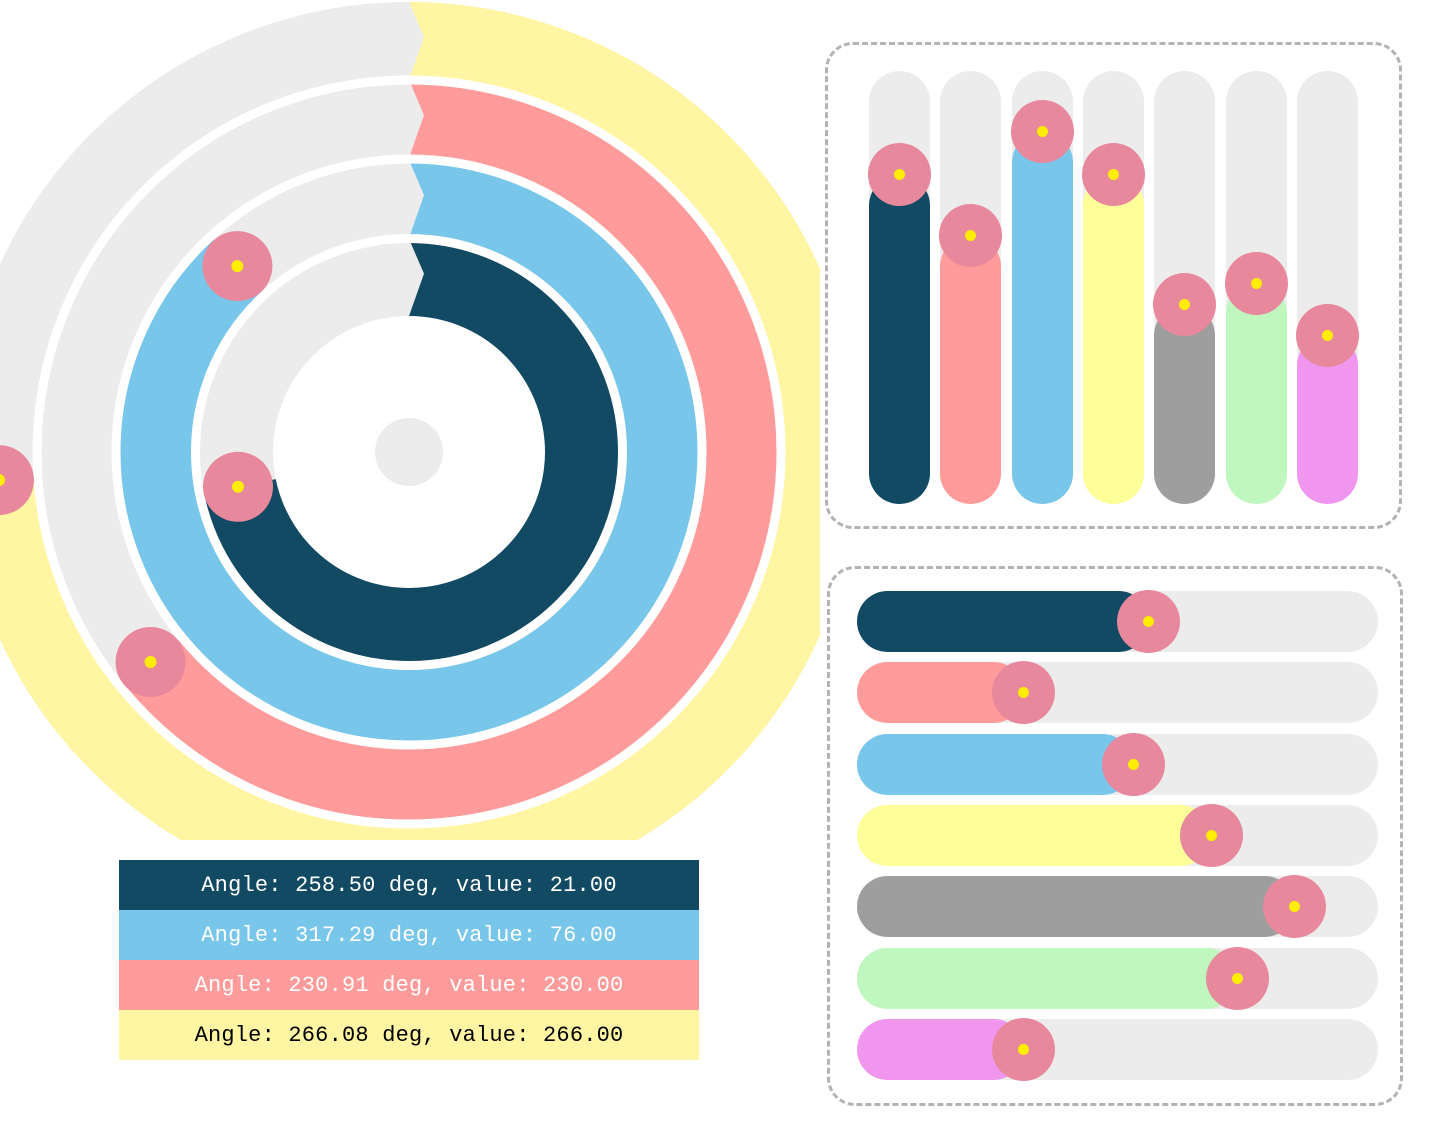  I want to click on center-hub-dot, so click(409, 452).